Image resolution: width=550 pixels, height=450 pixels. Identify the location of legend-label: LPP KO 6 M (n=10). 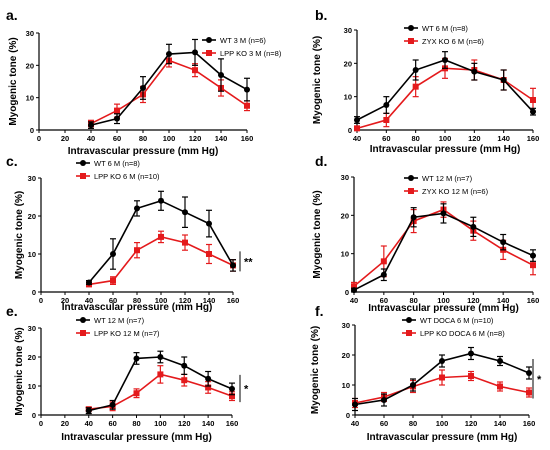
(127, 176).